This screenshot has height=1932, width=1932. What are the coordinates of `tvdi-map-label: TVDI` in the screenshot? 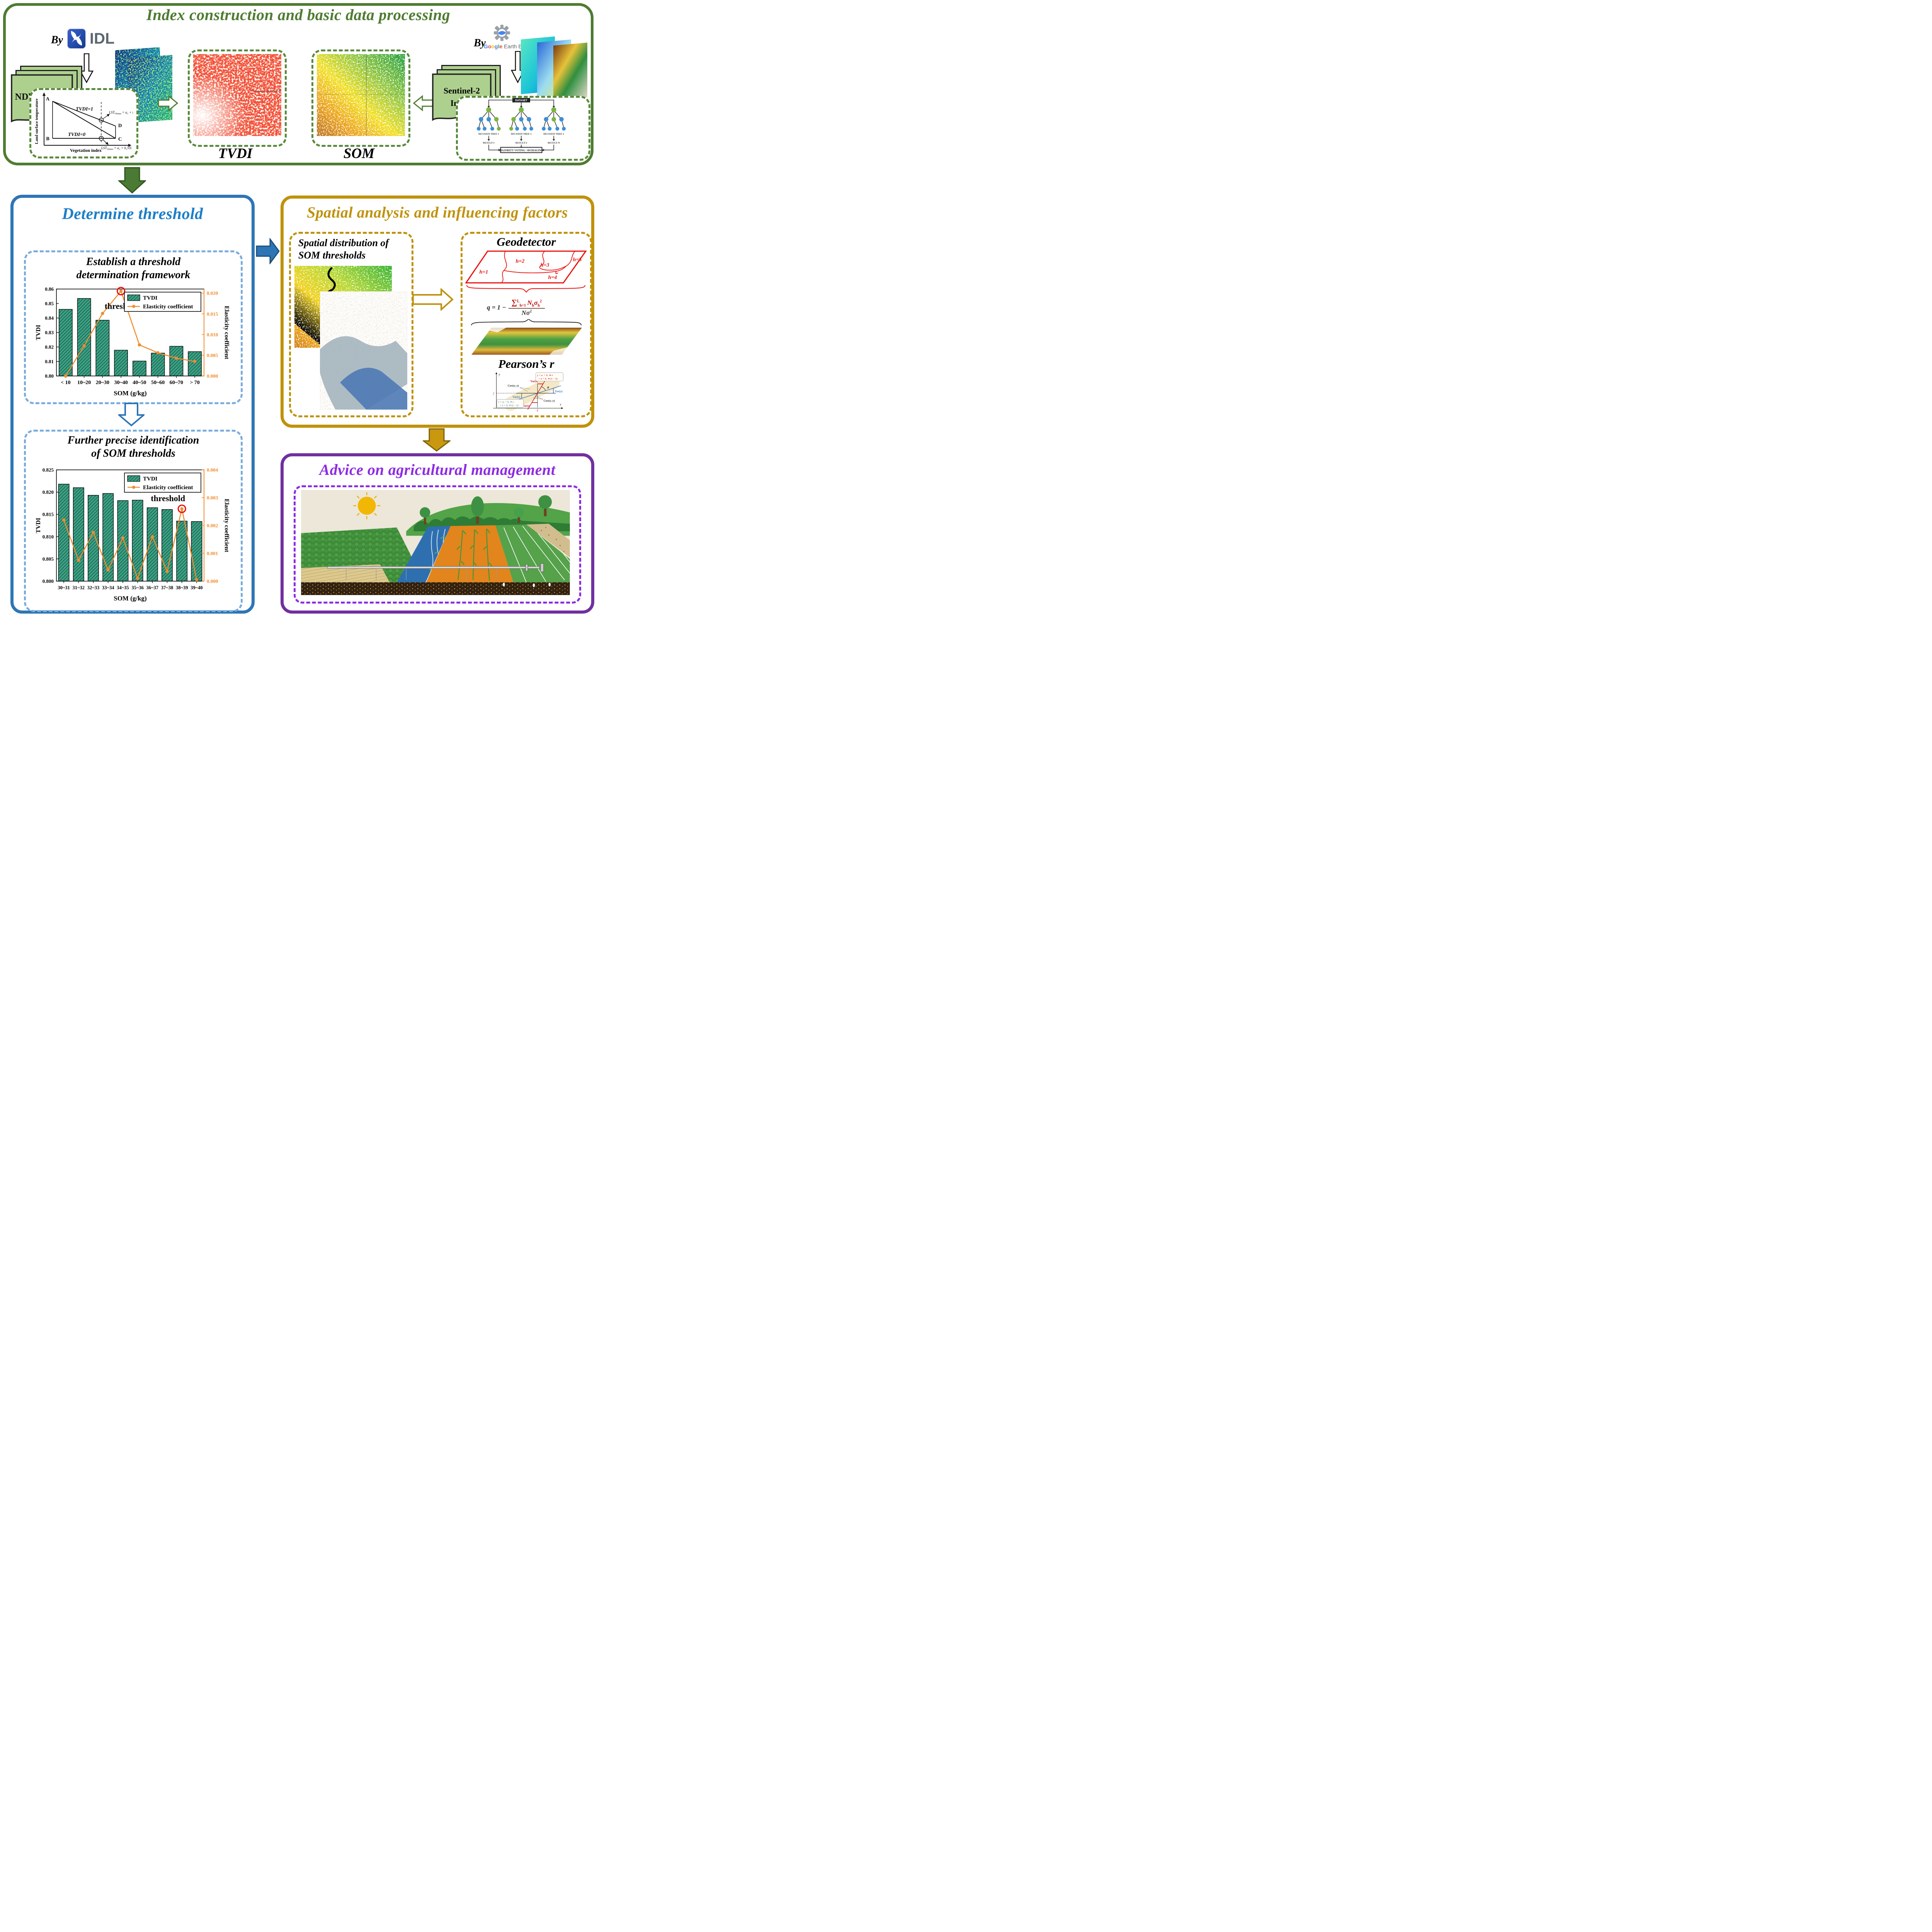 It's located at (236, 154).